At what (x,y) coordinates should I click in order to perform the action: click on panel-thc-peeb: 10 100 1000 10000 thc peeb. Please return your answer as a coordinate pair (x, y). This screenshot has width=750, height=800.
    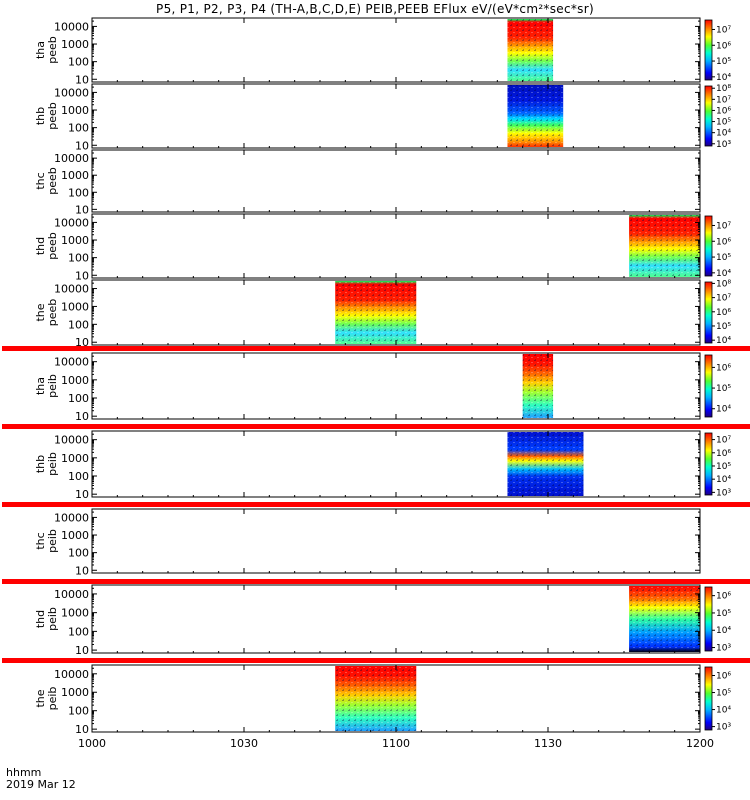
    Looking at the image, I should click on (367, 182).